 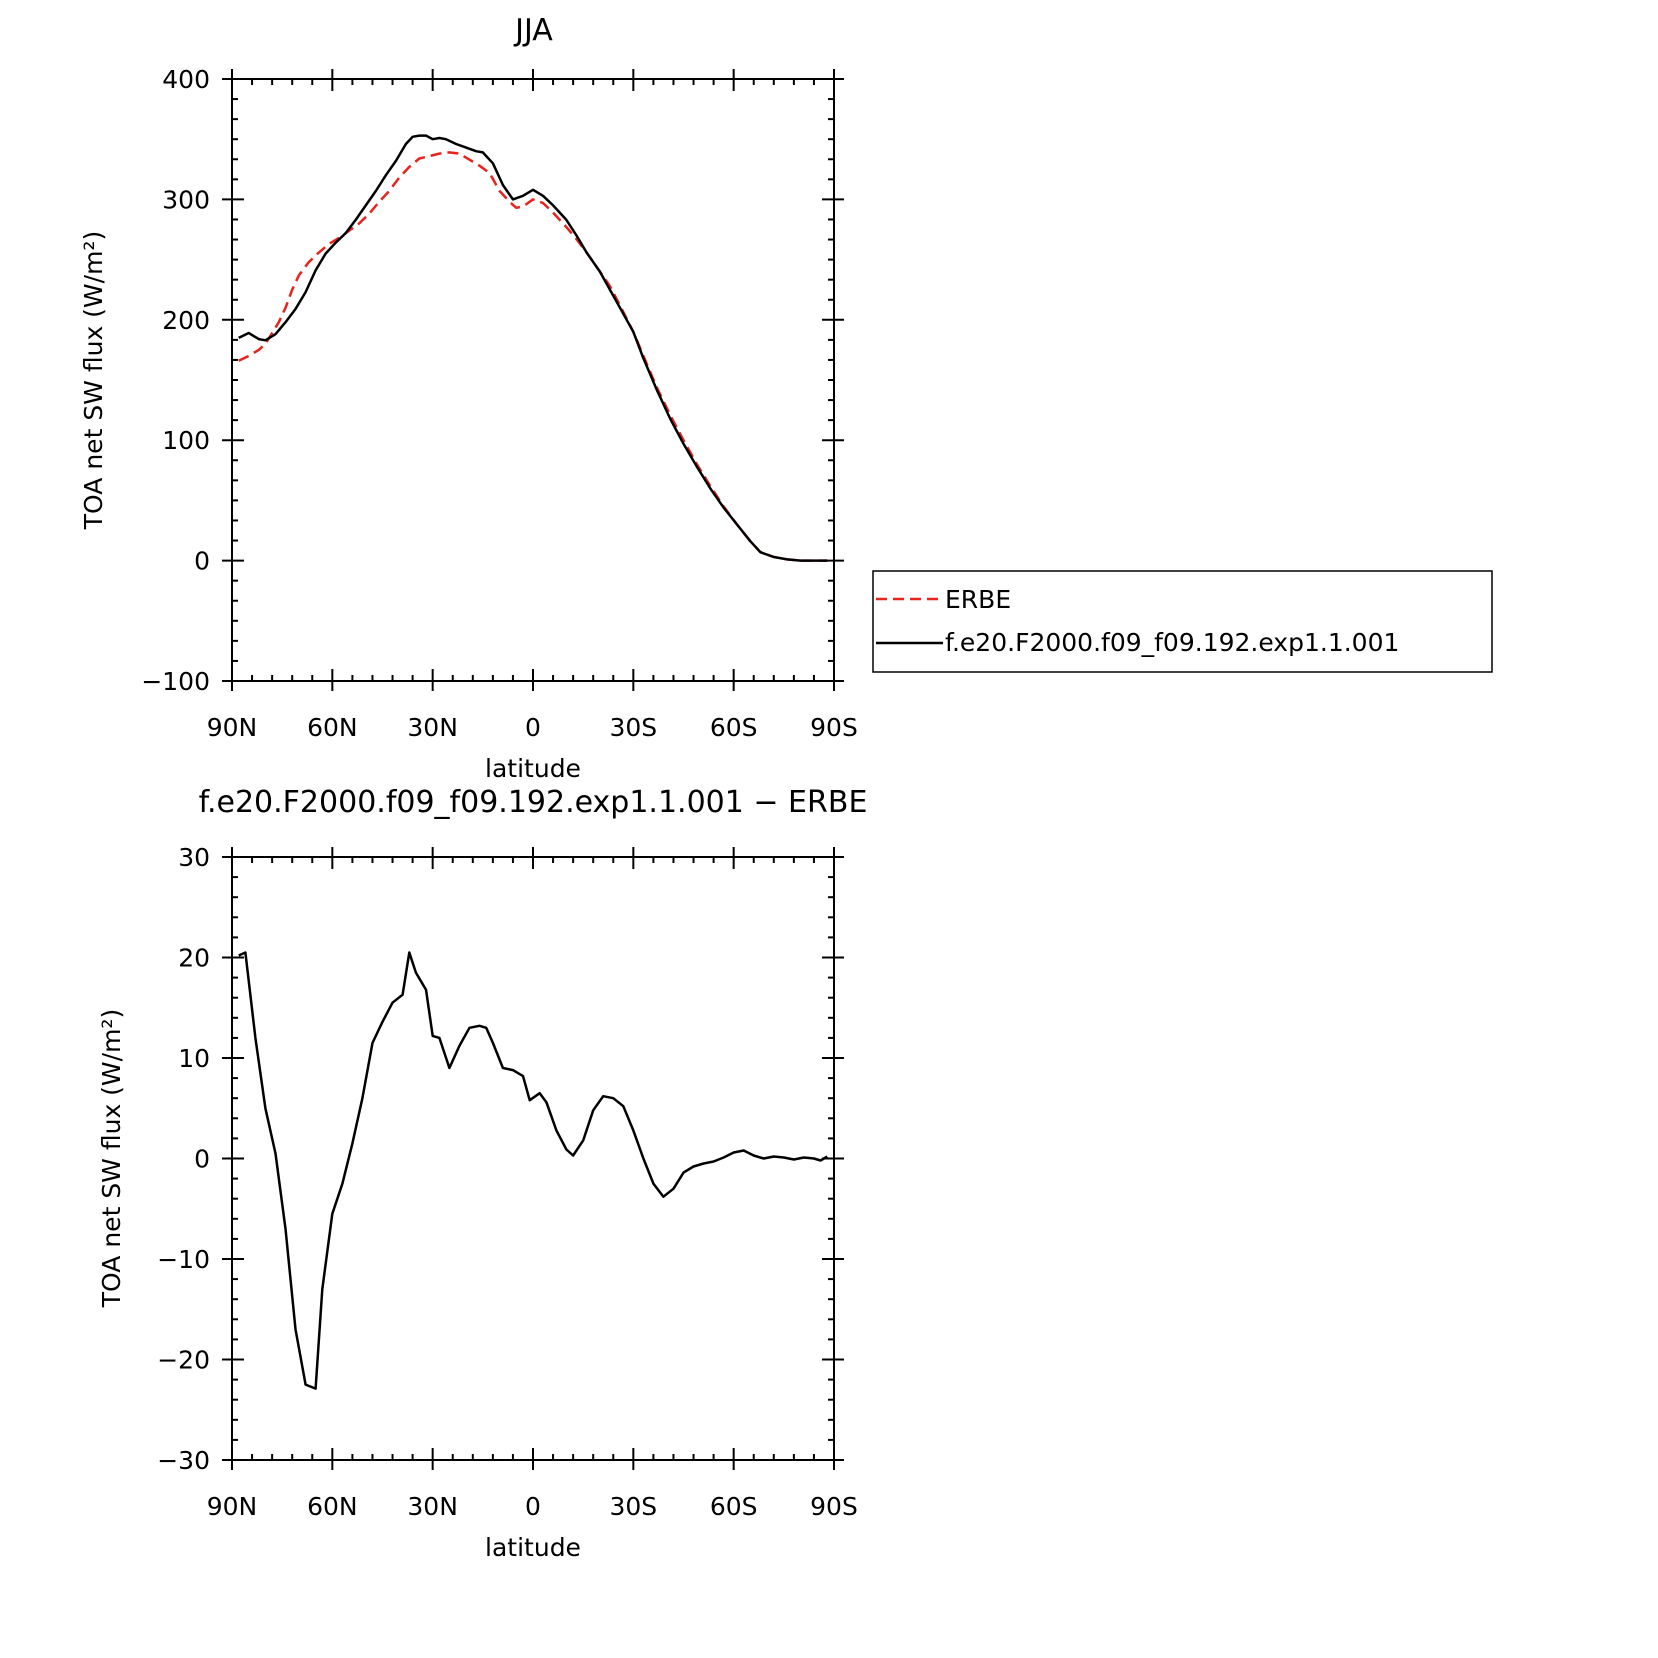 I want to click on bottom-y-tick-label: −30, so click(x=183, y=1460).